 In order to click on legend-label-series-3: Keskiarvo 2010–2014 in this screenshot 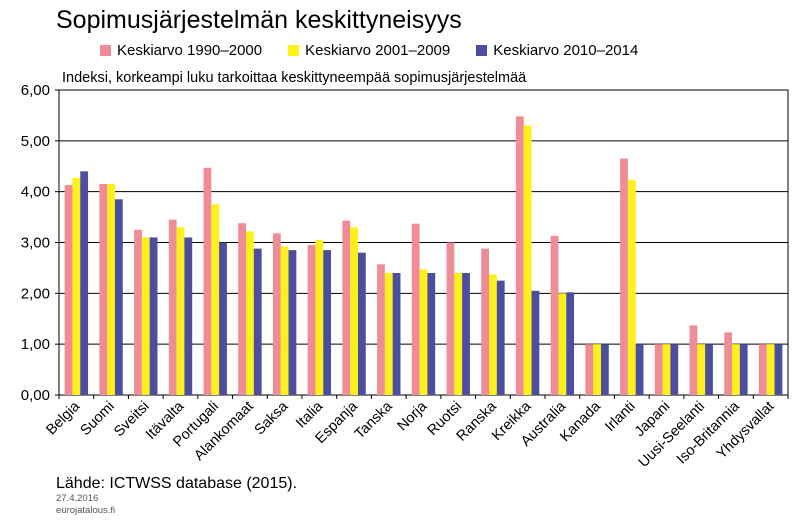, I will do `click(566, 50)`.